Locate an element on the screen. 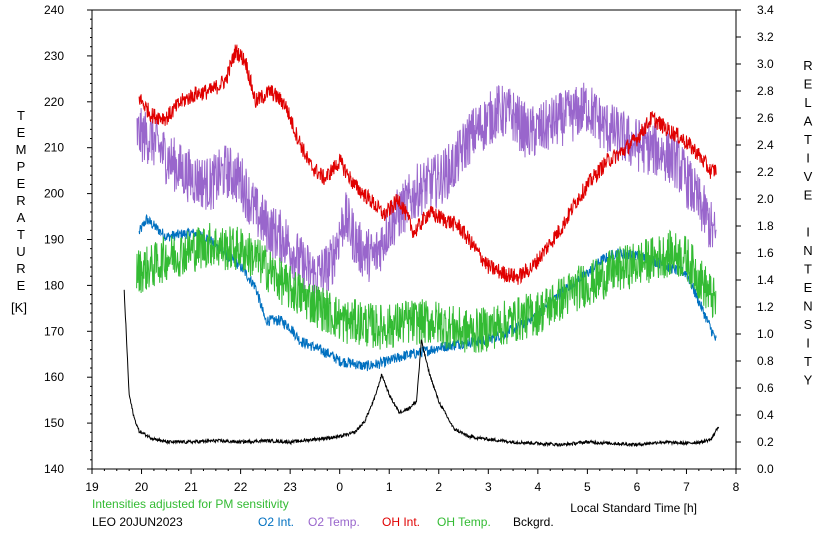  sensitivity-note: Intensities adjusted for PM sensitivity is located at coordinates (190, 504).